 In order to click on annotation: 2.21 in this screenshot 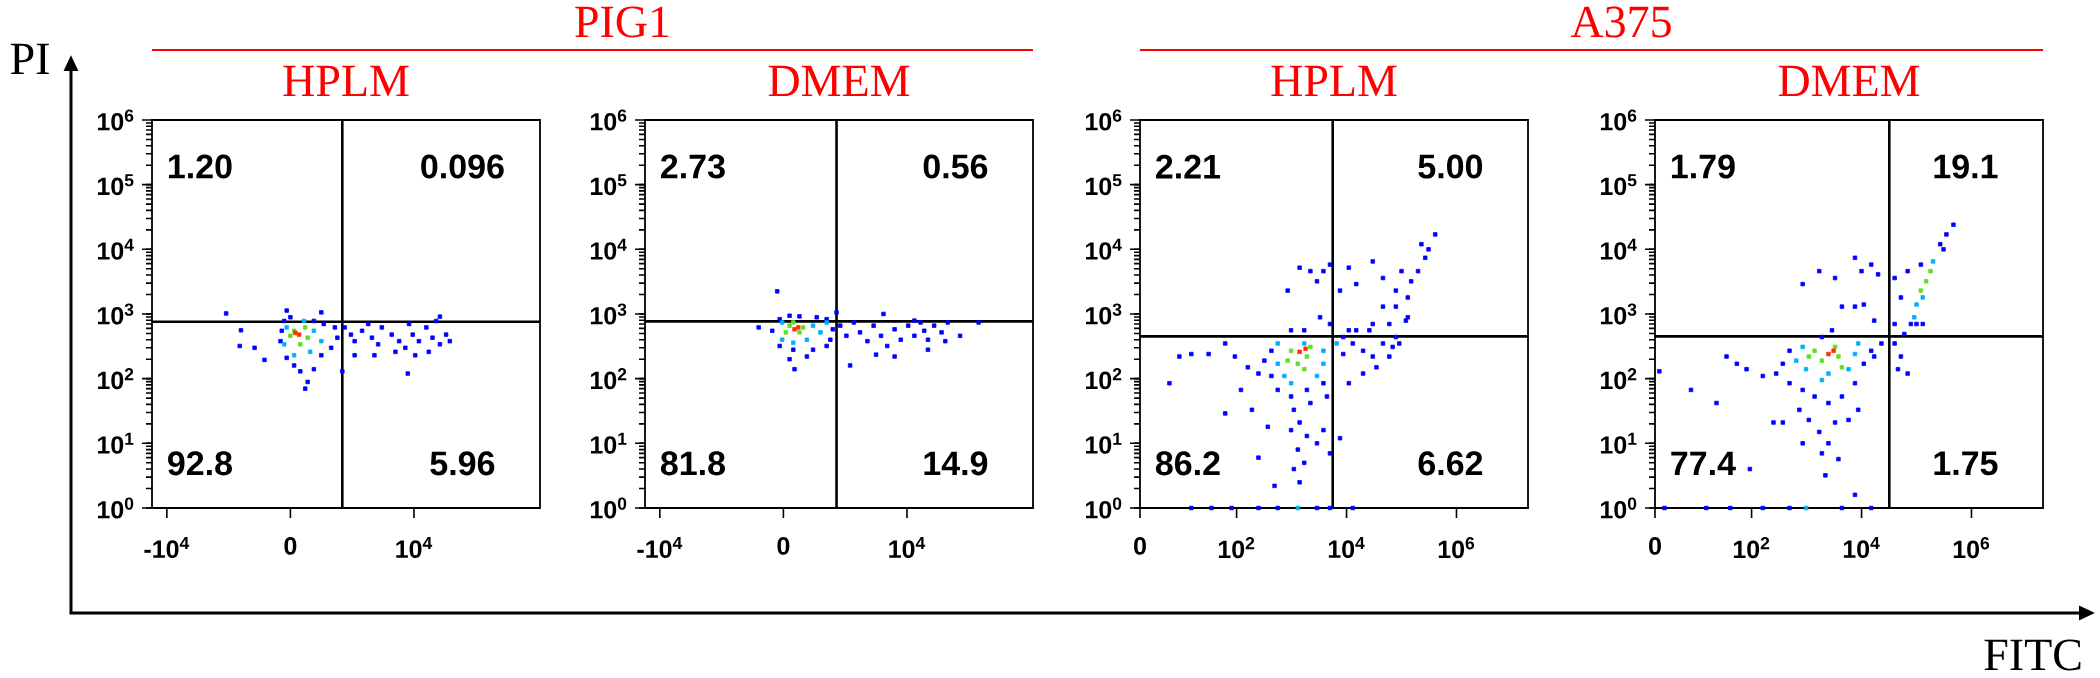, I will do `click(1188, 166)`.